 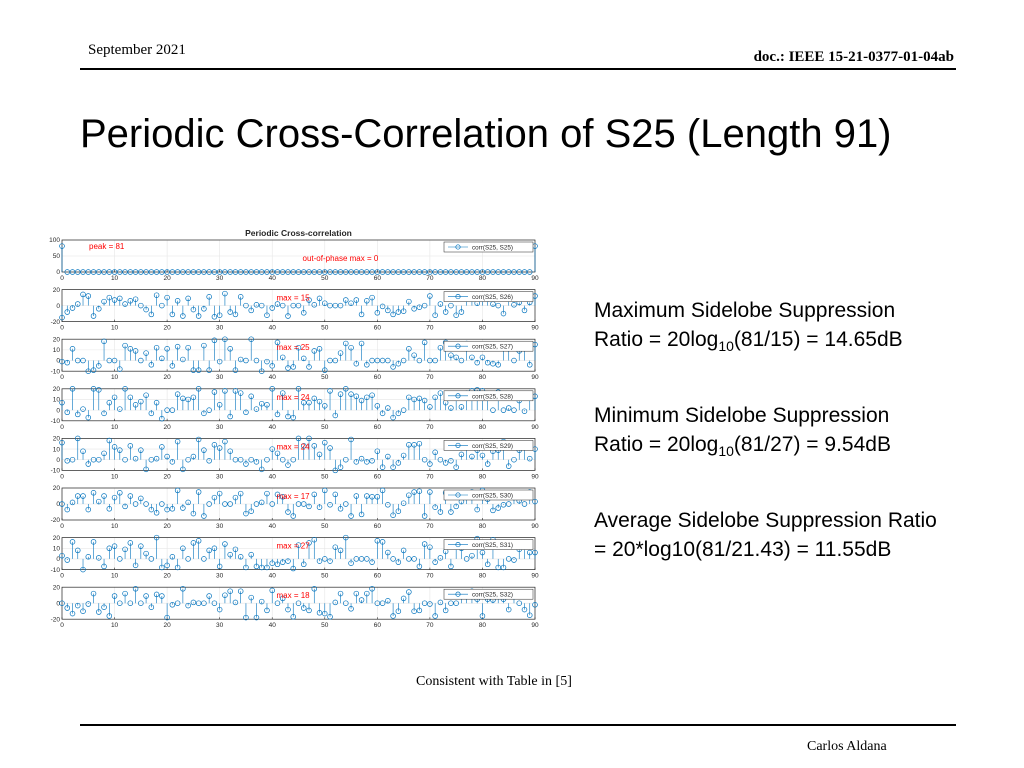 What do you see at coordinates (62, 476) in the screenshot?
I see `x-tick-label: 0` at bounding box center [62, 476].